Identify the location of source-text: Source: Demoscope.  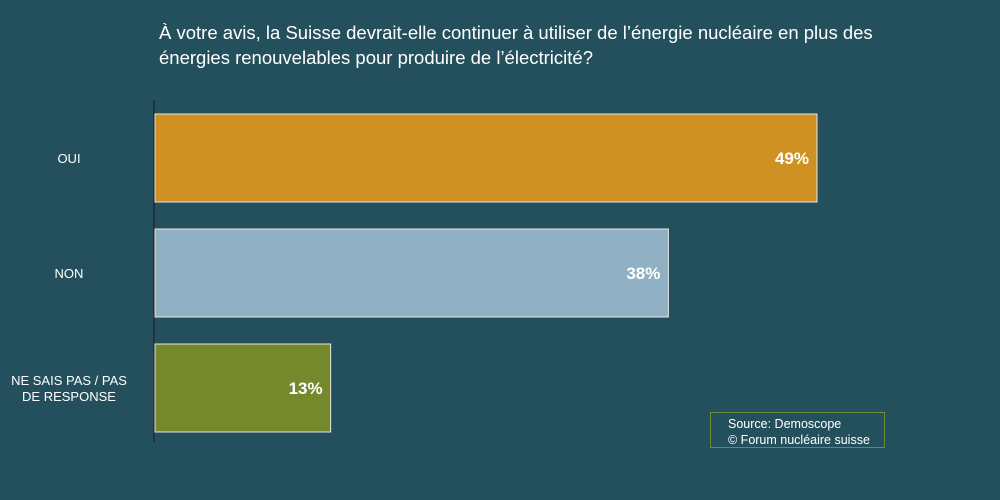
(785, 424).